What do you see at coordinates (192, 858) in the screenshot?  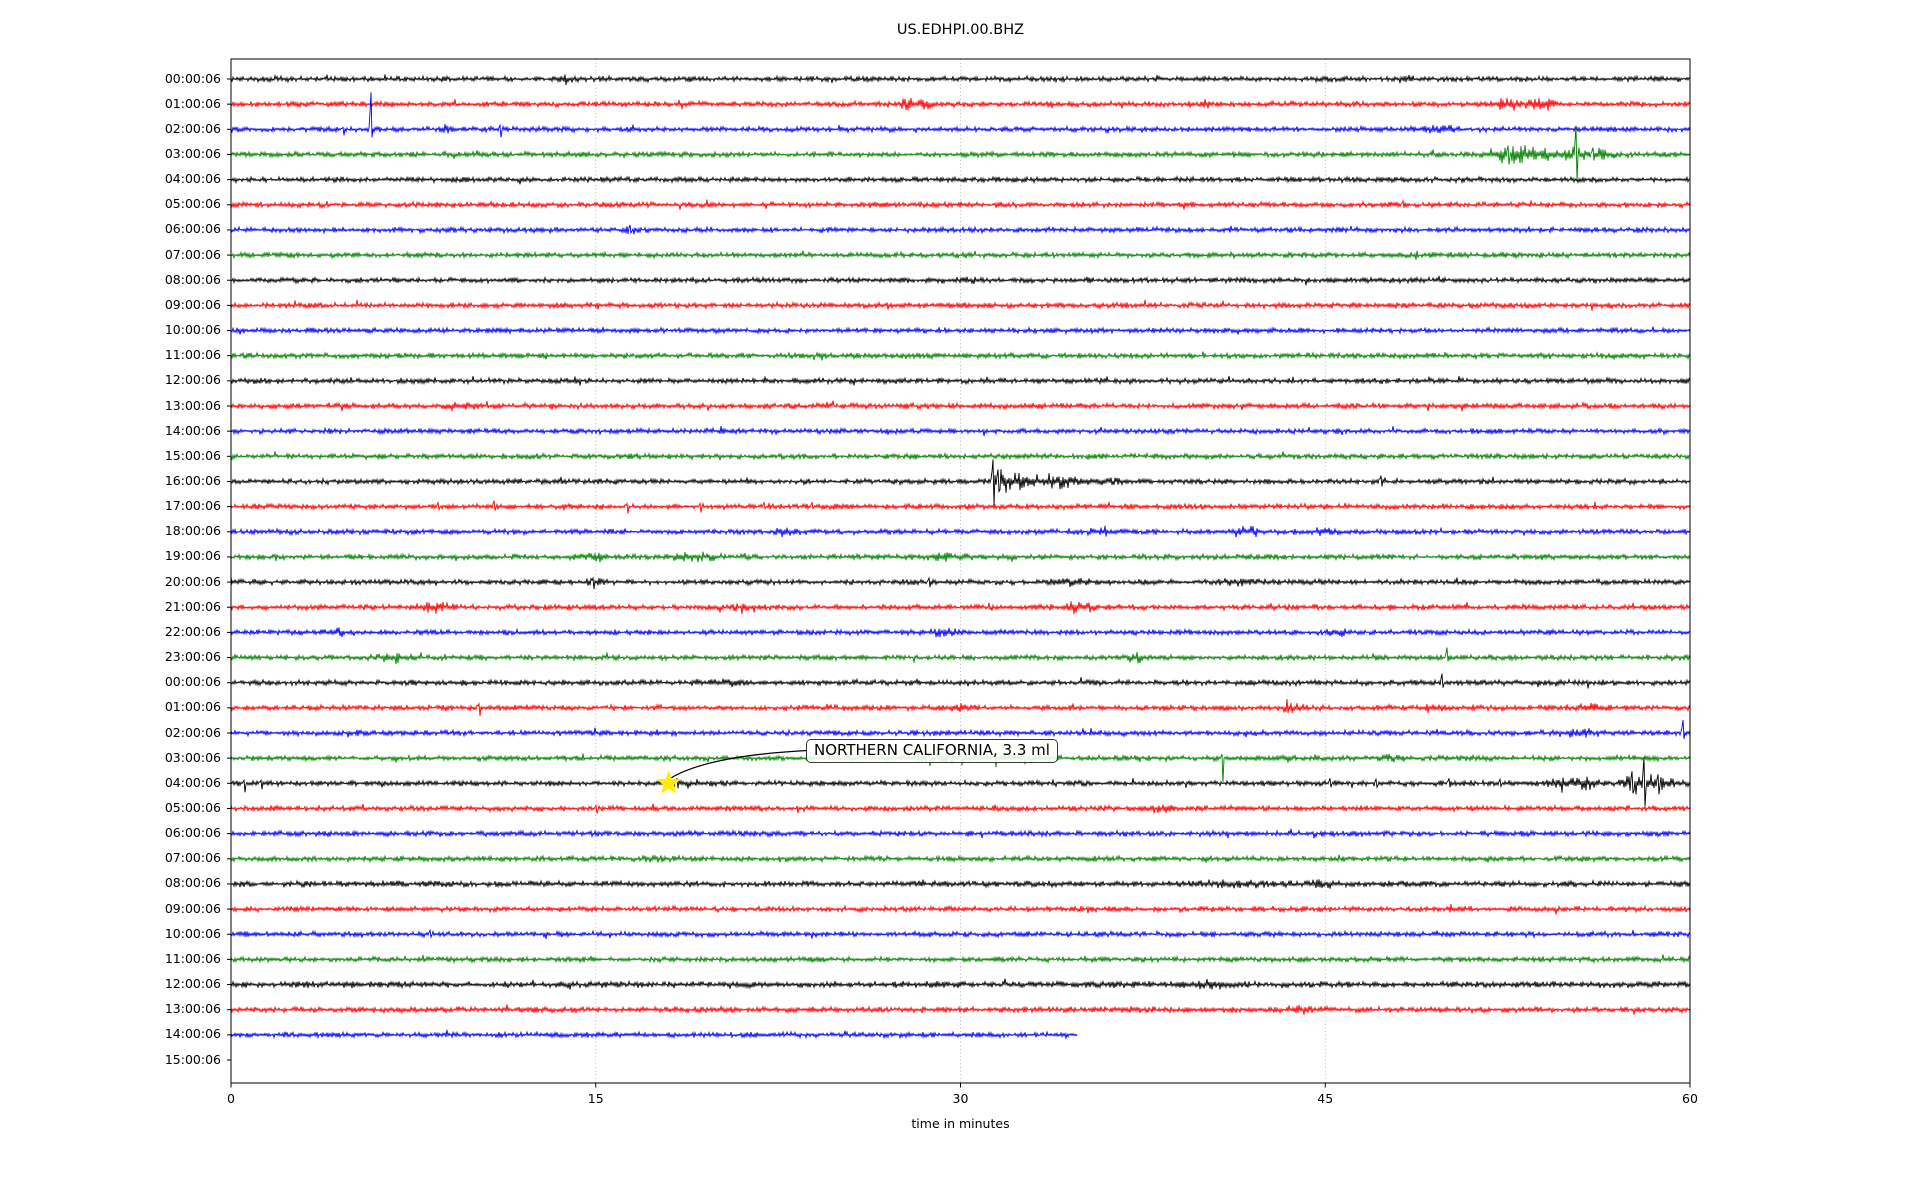 I see `row-label-31: 07:00:06` at bounding box center [192, 858].